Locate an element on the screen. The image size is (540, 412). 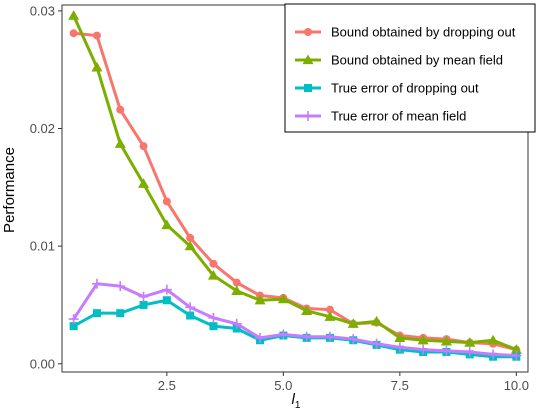
y-axis-title: Performance is located at coordinates (9, 190).